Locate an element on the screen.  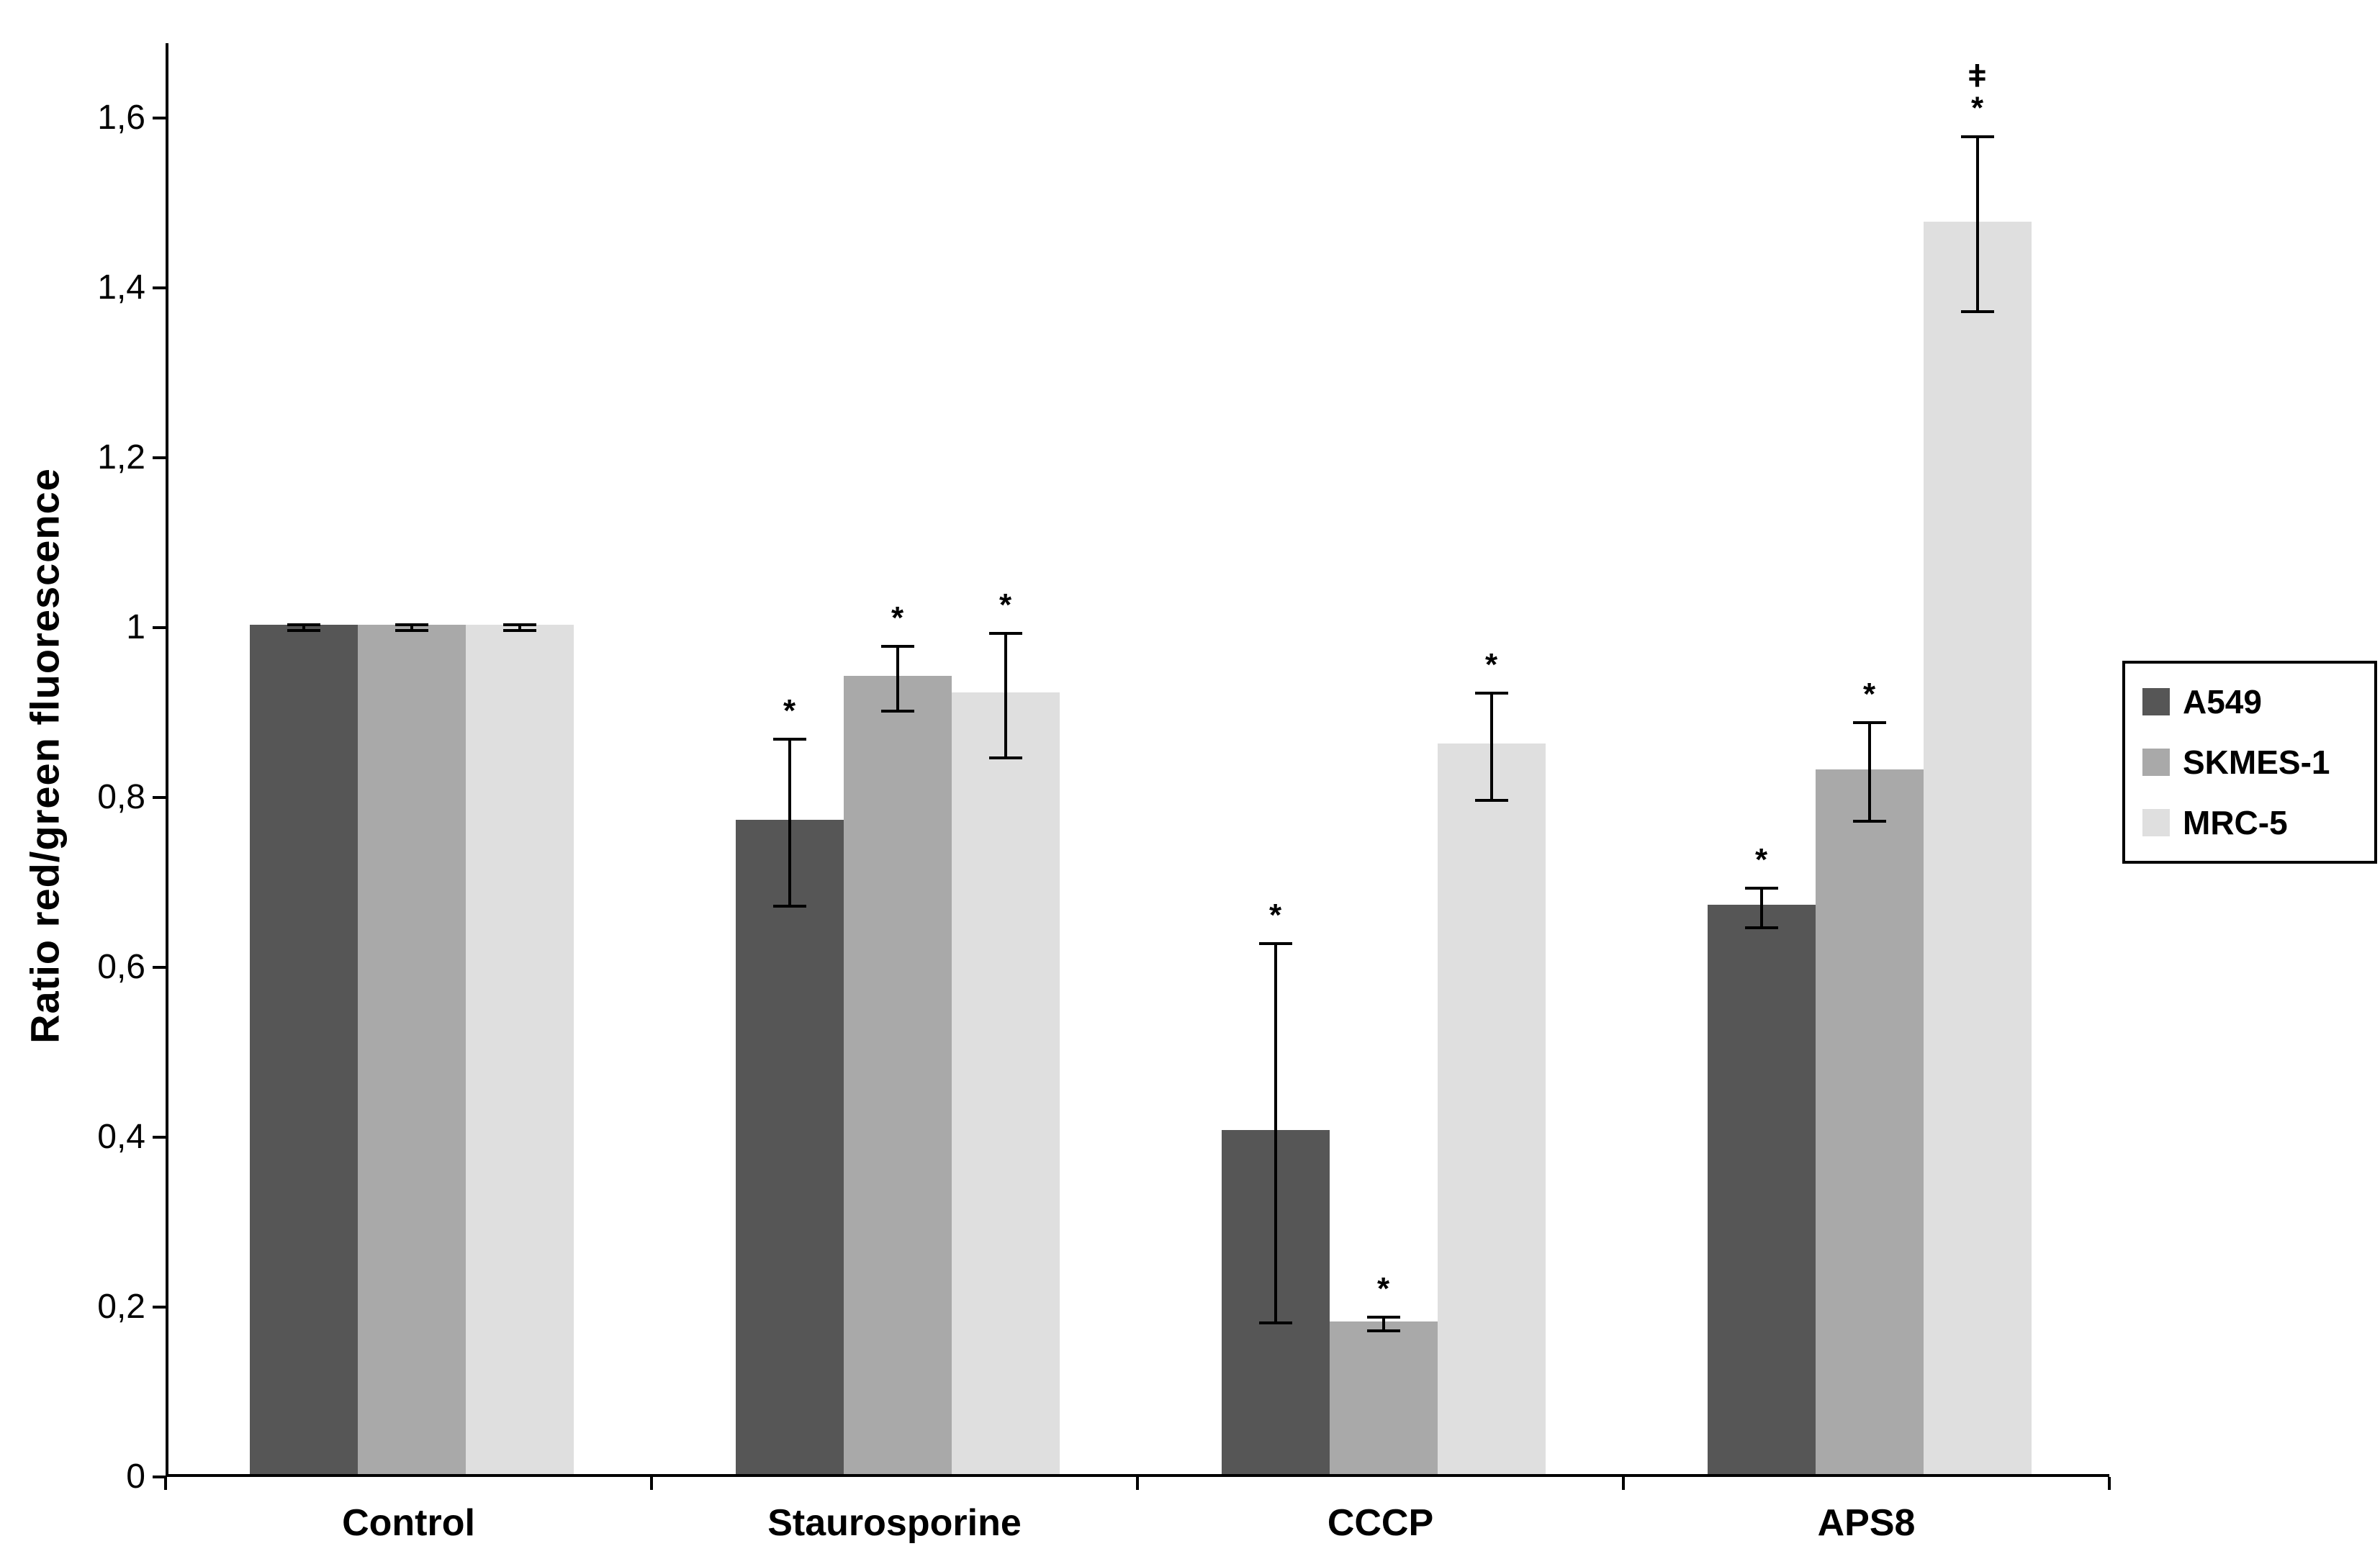
bar-a549-aps8 is located at coordinates (1761, 1189).